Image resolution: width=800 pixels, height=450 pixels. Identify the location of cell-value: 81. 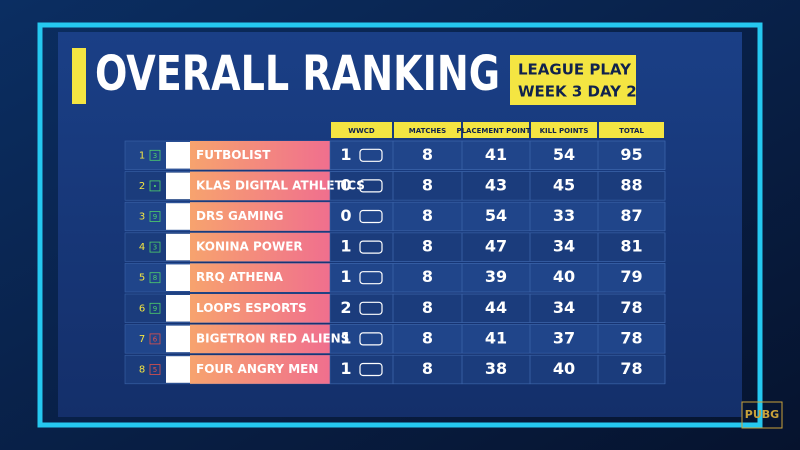
(631, 246).